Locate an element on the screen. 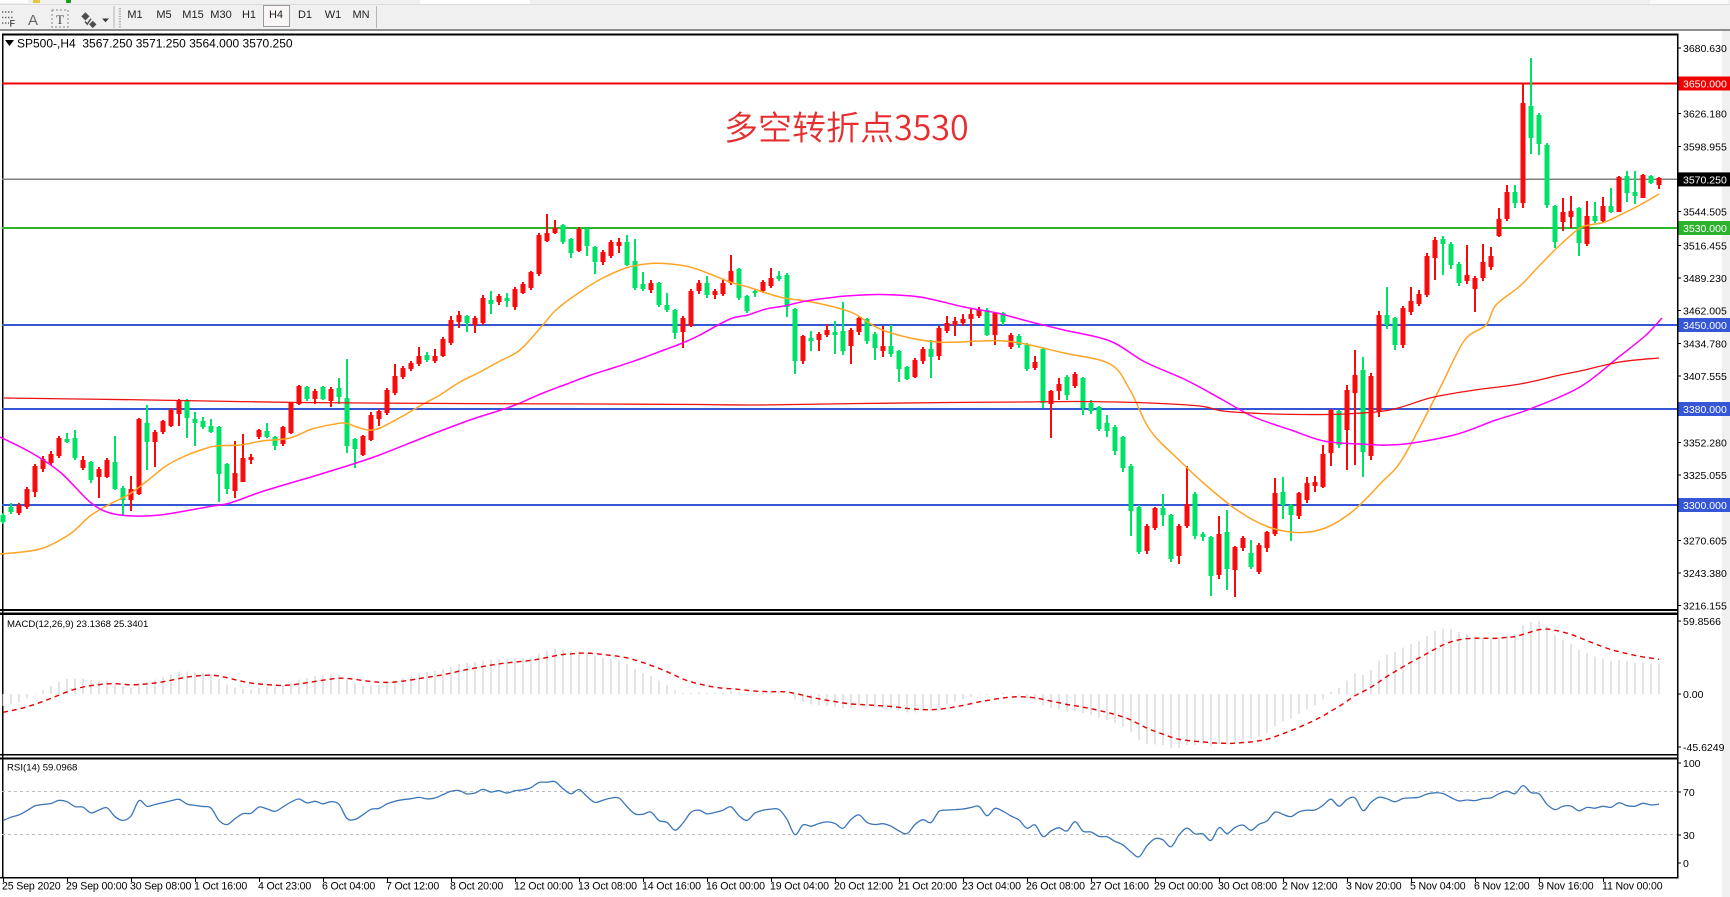 This screenshot has height=897, width=1730. svg-text: A is located at coordinates (33, 20).